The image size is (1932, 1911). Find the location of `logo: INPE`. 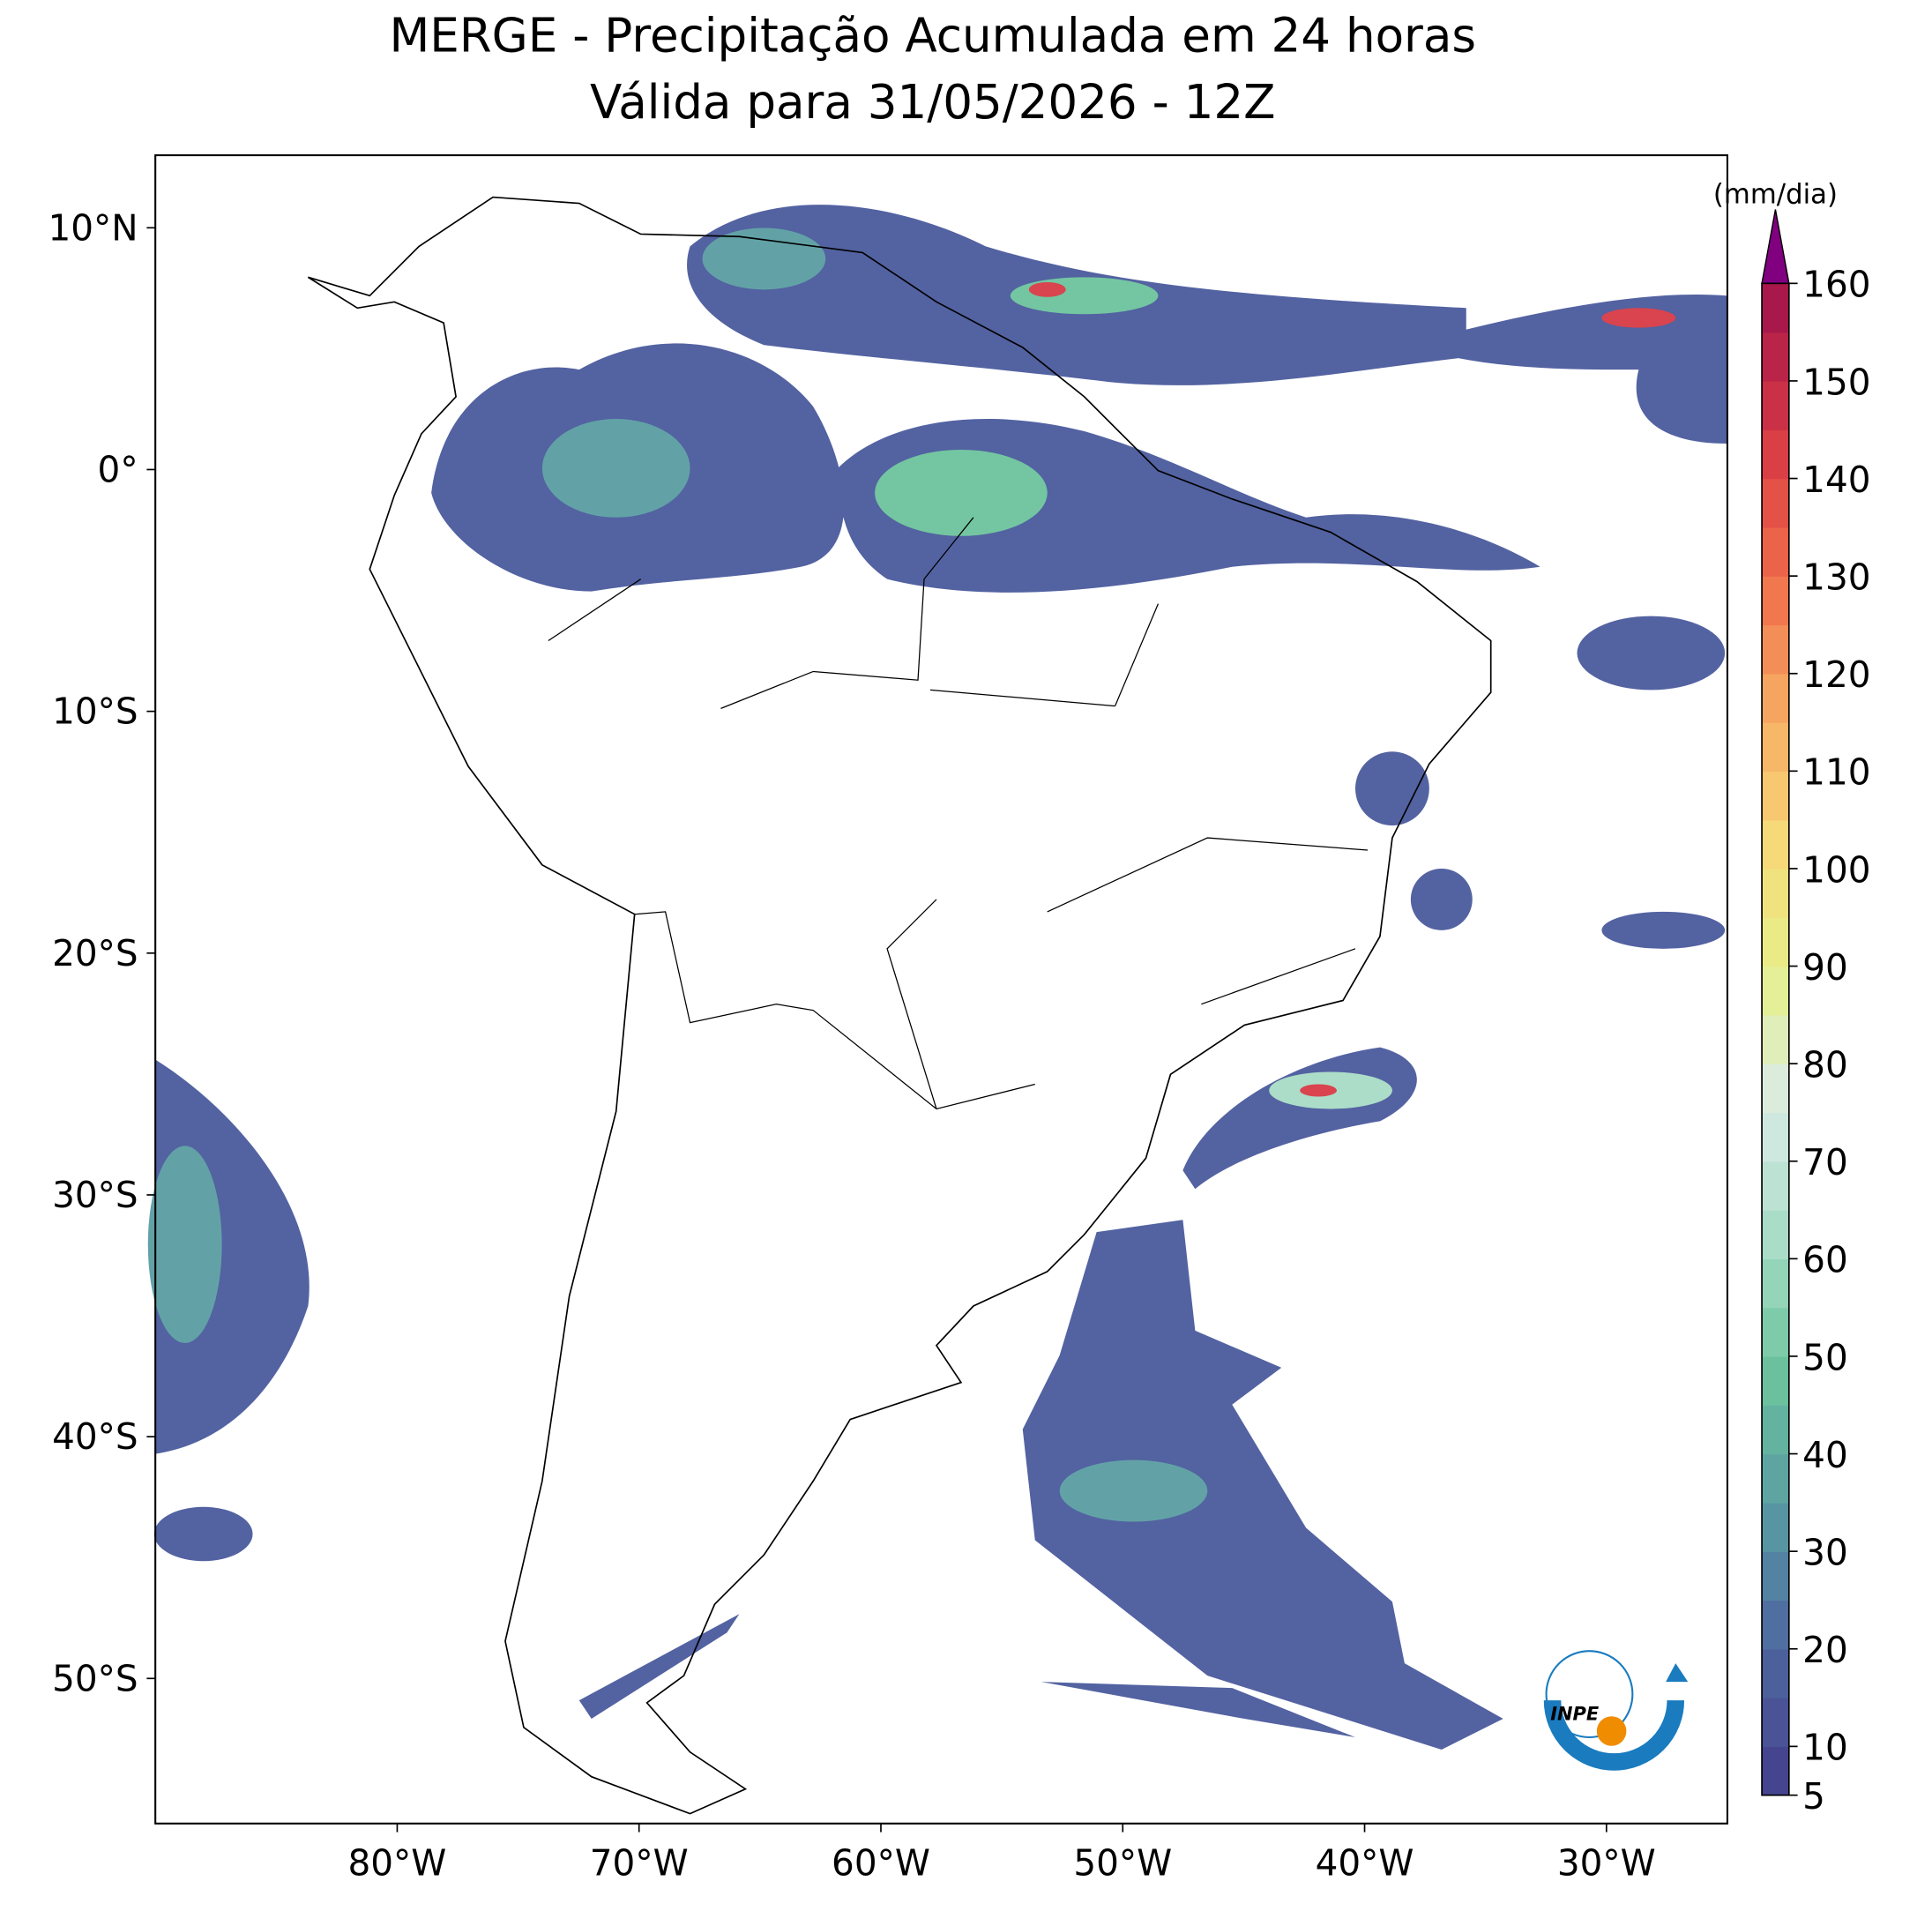

logo: INPE is located at coordinates (1616, 1711).